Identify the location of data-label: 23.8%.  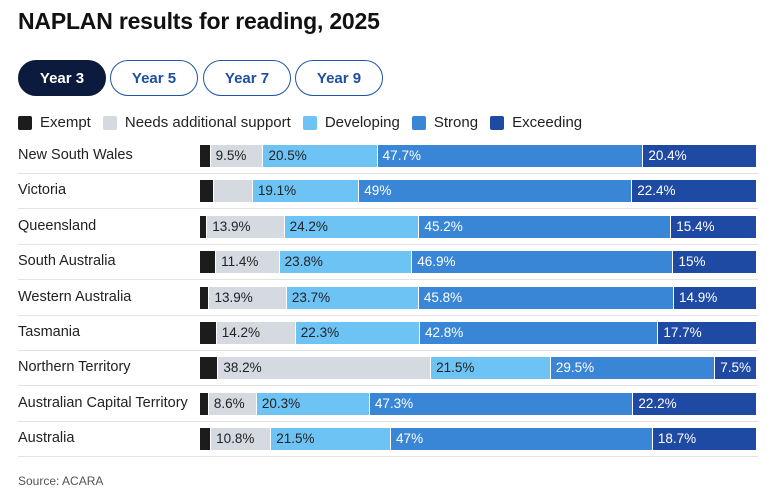
(303, 262).